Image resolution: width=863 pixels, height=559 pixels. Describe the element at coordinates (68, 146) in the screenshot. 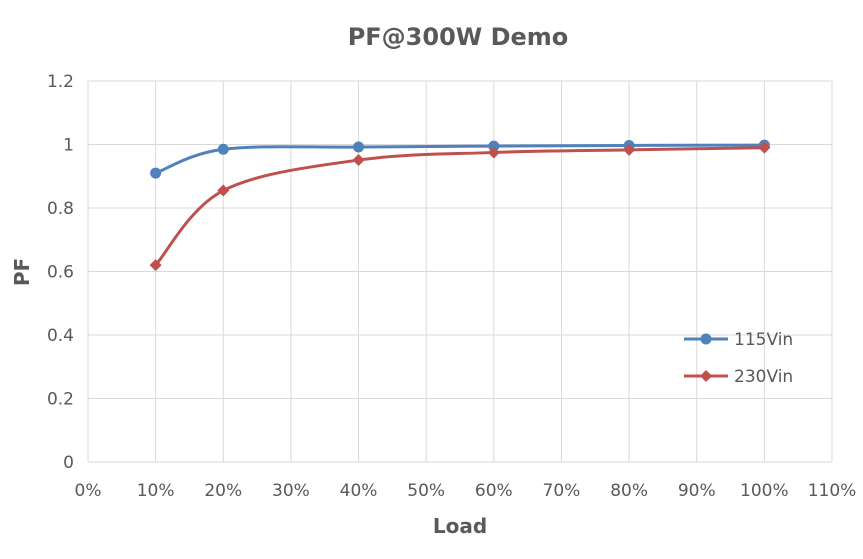

I see `y-tick-label: 1` at that location.